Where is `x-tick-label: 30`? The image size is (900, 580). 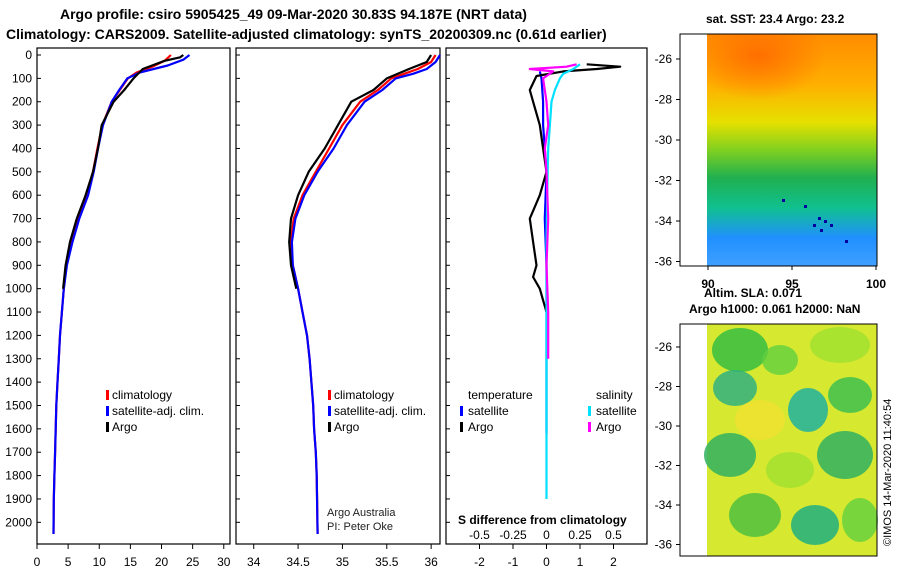 x-tick-label: 30 is located at coordinates (224, 562).